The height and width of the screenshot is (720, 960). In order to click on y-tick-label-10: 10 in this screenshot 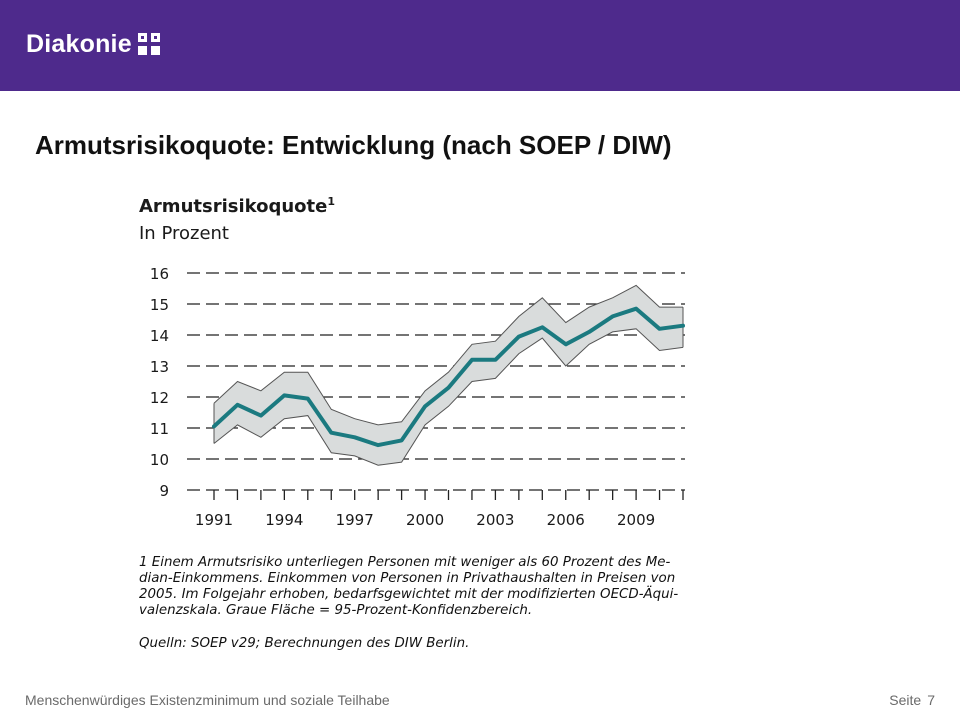, I will do `click(159, 460)`.